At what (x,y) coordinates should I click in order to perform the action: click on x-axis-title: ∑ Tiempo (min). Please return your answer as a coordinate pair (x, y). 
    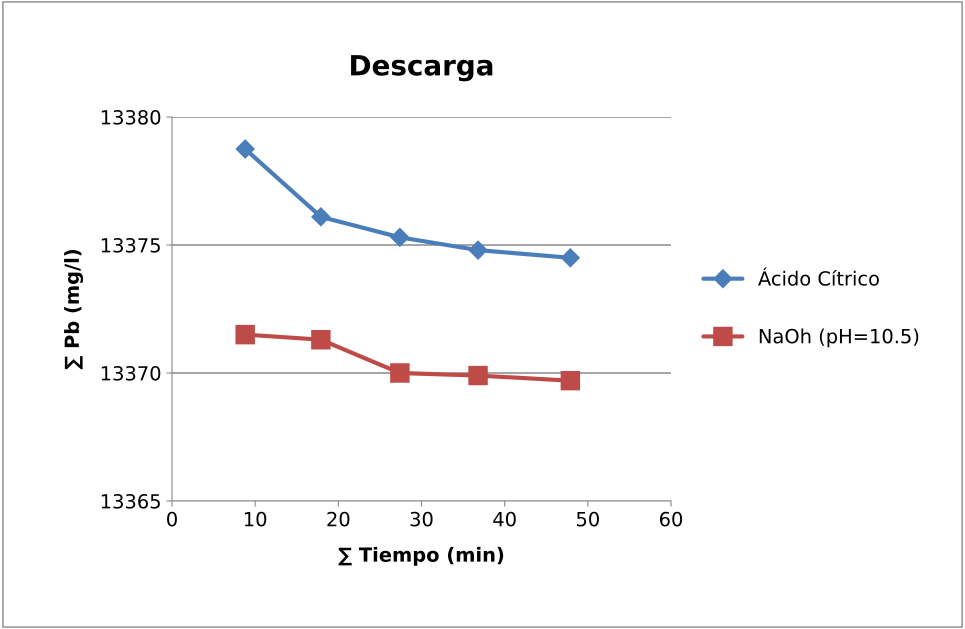
    Looking at the image, I should click on (421, 556).